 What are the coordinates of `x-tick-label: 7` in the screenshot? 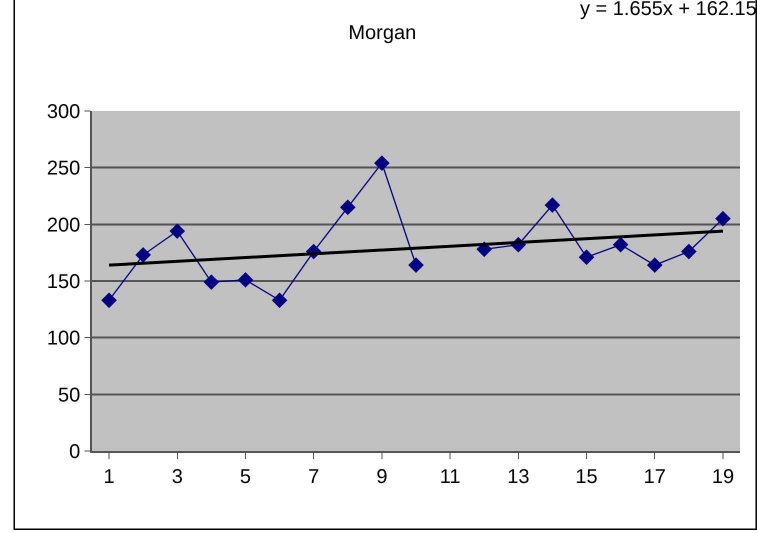 It's located at (314, 477).